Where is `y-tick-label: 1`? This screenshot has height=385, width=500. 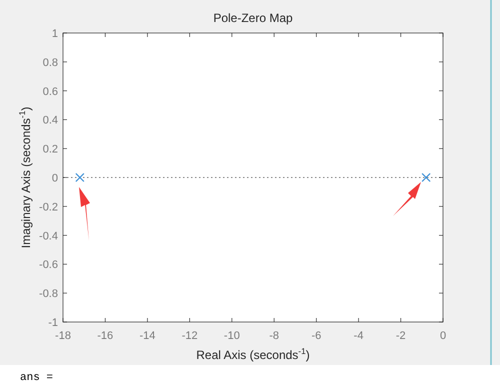 y-tick-label: 1 is located at coordinates (55, 34).